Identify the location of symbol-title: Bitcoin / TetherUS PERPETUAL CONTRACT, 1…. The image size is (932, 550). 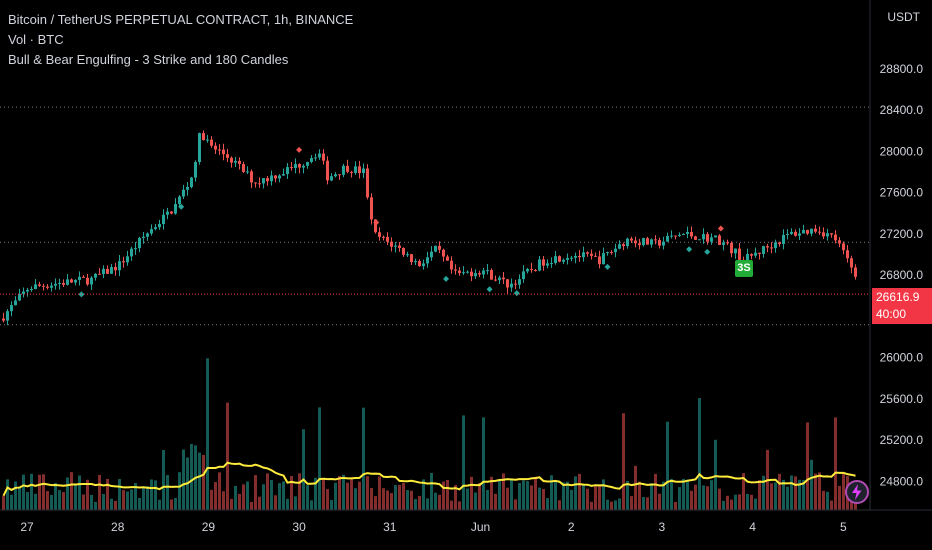
(181, 19).